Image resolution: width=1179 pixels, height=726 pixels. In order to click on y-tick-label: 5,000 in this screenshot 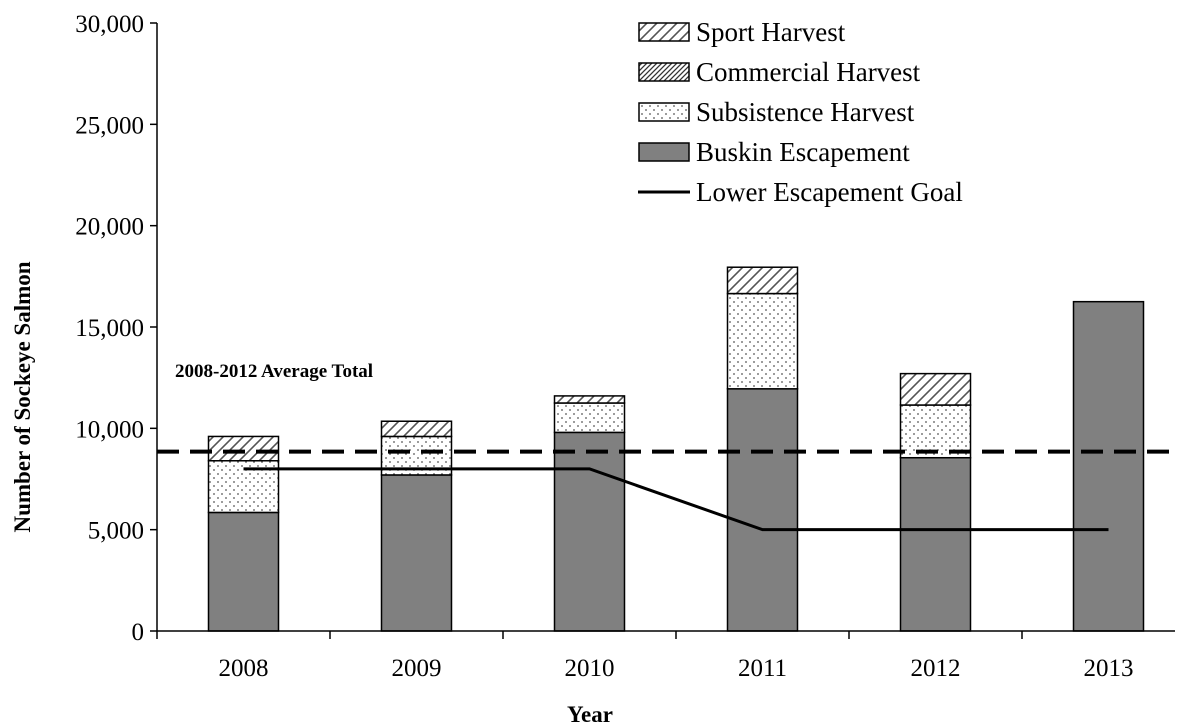, I will do `click(116, 531)`.